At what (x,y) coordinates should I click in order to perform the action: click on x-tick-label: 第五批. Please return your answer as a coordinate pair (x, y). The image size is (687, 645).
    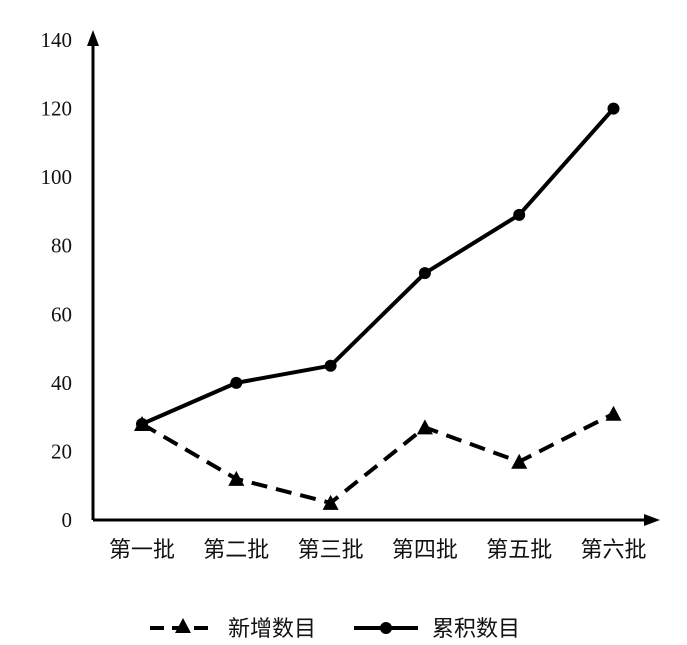
    Looking at the image, I should click on (519, 550).